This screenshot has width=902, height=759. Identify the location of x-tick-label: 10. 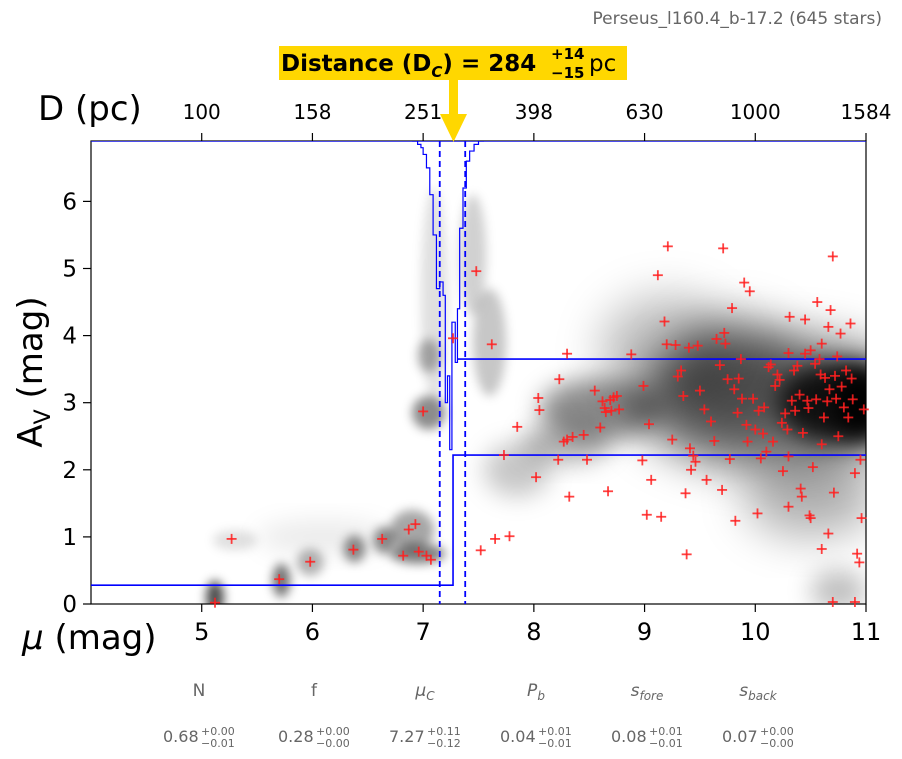
(755, 632).